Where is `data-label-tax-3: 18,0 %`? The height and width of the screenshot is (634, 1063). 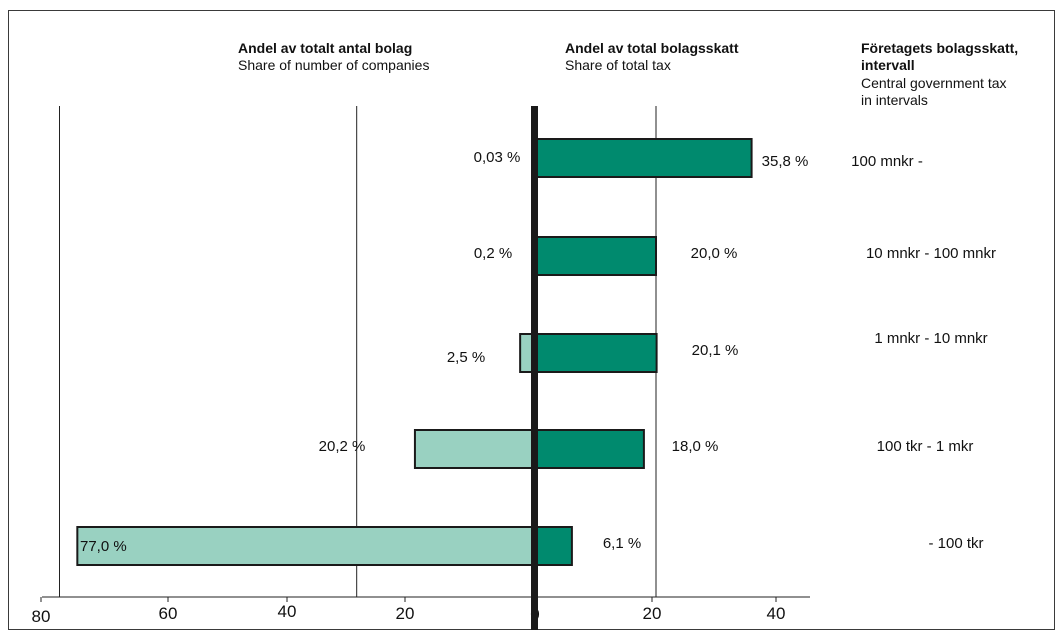 data-label-tax-3: 18,0 % is located at coordinates (695, 446).